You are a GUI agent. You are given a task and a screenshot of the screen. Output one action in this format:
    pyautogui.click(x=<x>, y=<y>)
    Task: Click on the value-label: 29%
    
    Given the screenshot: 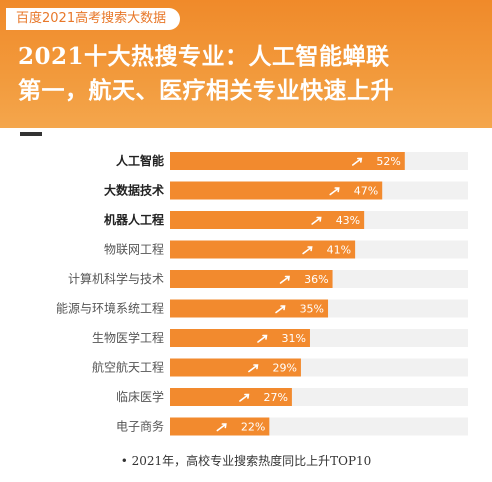 What is the action you would take?
    pyautogui.click(x=284, y=368)
    